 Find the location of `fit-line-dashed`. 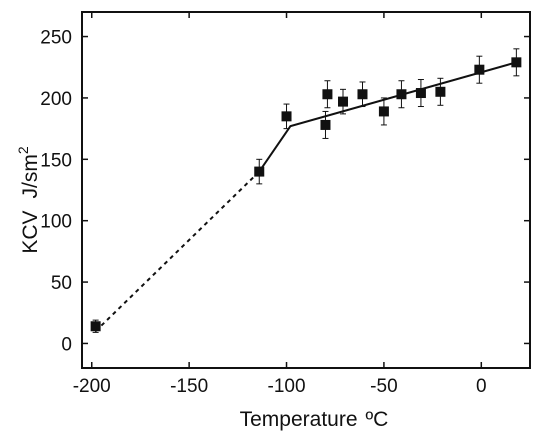

fit-line-dashed is located at coordinates (177, 251).